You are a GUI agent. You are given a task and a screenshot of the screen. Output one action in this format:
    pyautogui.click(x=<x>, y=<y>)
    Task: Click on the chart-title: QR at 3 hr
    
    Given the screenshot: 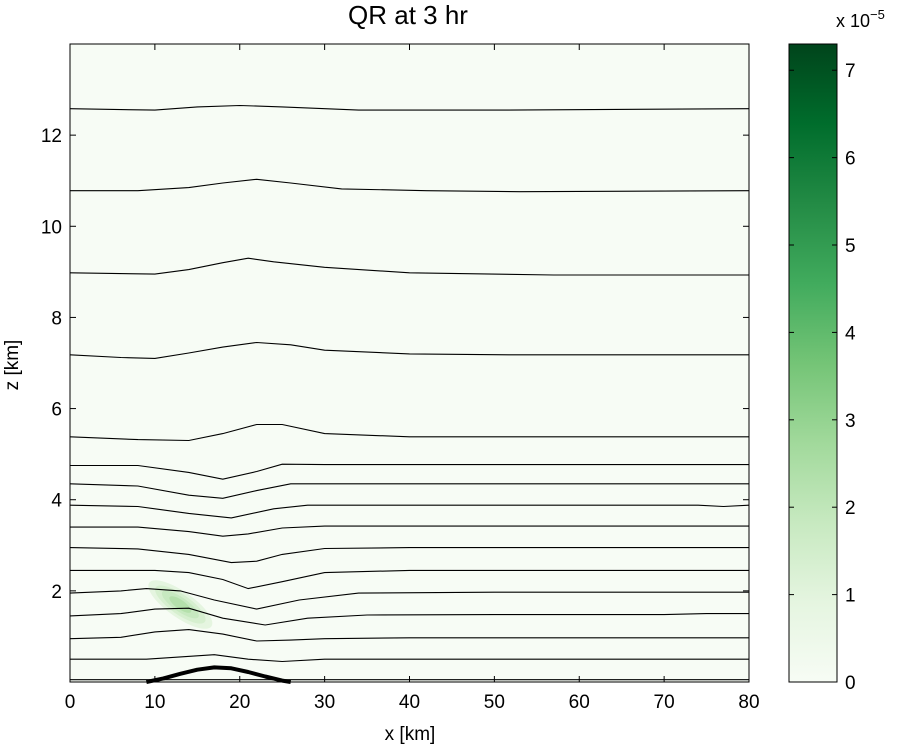 What is the action you would take?
    pyautogui.click(x=408, y=15)
    